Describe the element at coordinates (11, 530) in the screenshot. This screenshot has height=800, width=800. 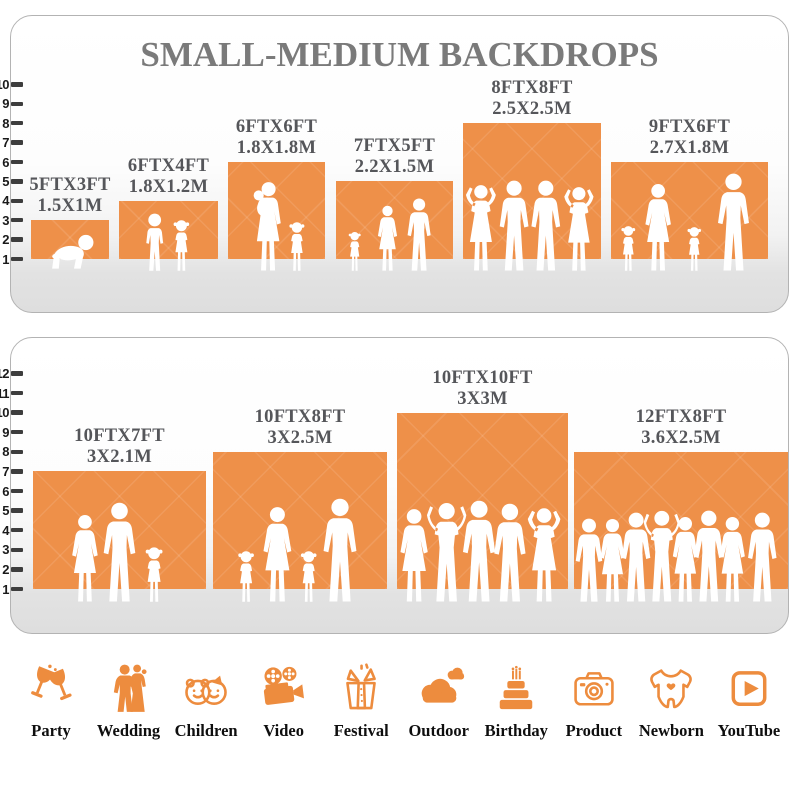
I see `axis-tick: 4` at that location.